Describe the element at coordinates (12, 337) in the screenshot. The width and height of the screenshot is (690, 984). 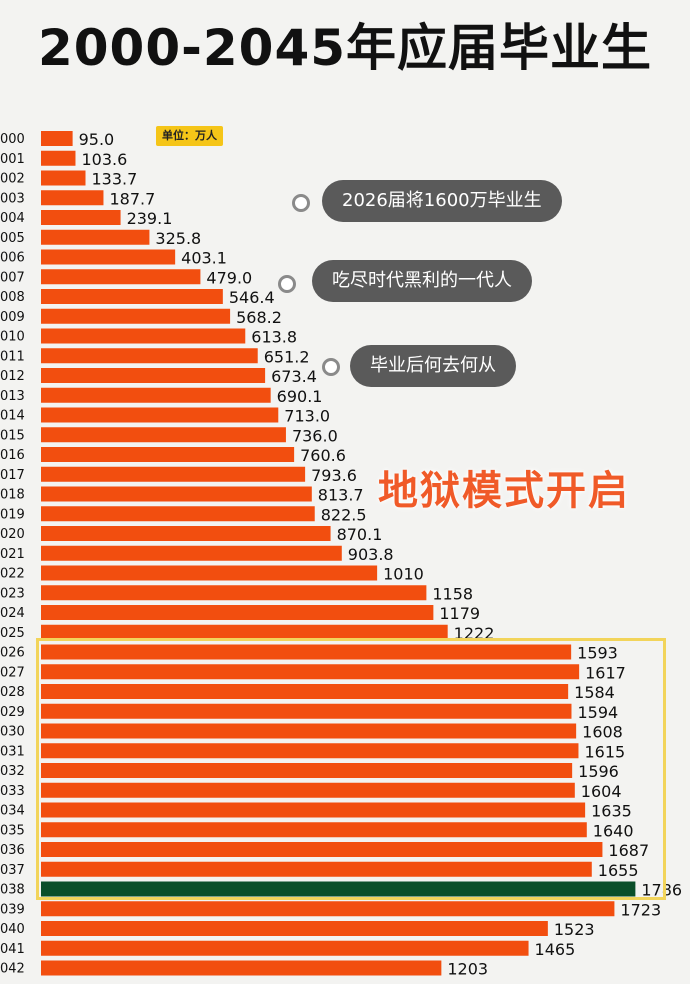
I see `category-label: 010` at that location.